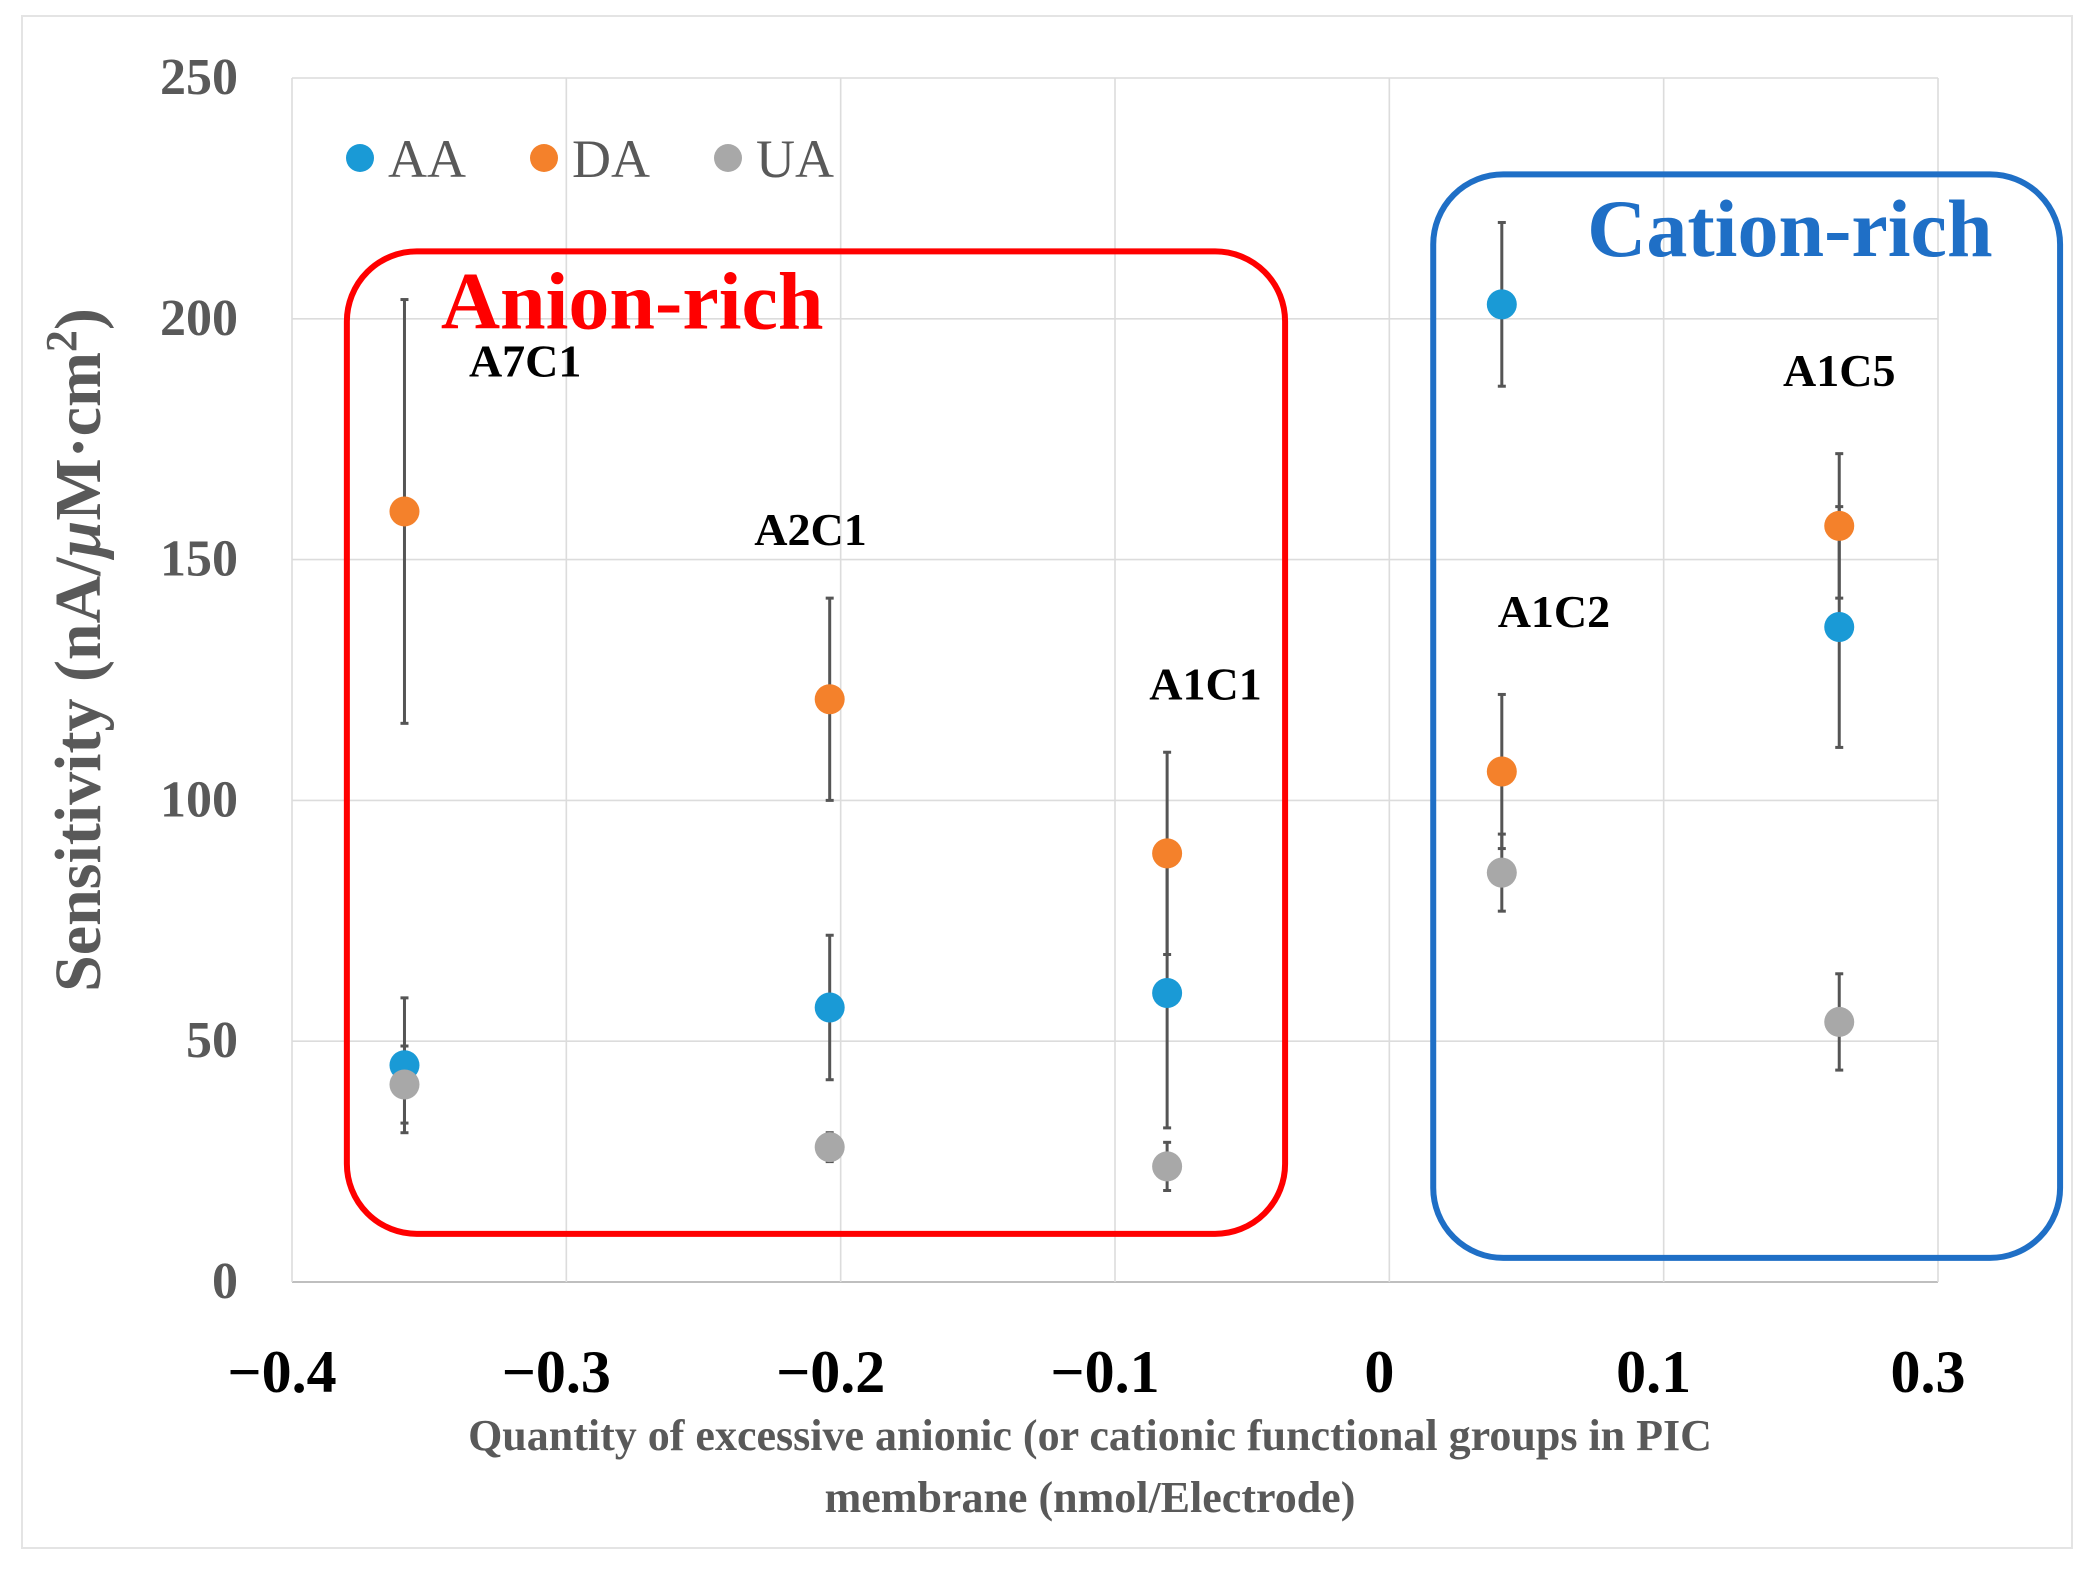 Image resolution: width=2090 pixels, height=1576 pixels. I want to click on region-label: Anion-rich, so click(632, 300).